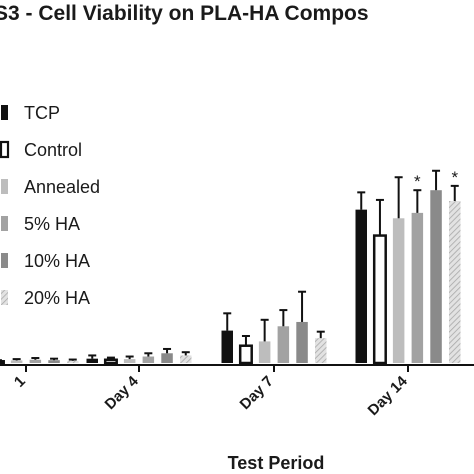  Describe the element at coordinates (211, 392) in the screenshot. I see `x-ticks: 1 Day 4 Day 7 Day 14` at that location.